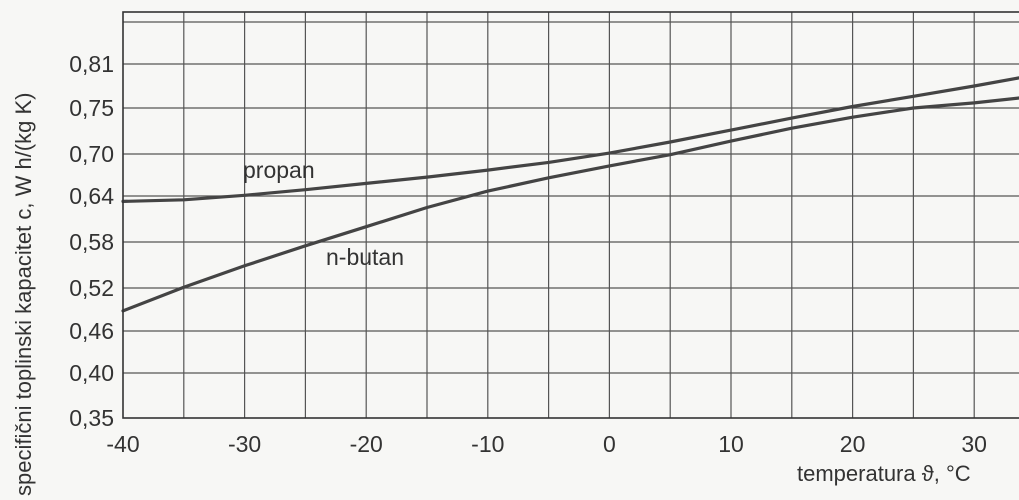 The height and width of the screenshot is (500, 1019). What do you see at coordinates (365, 257) in the screenshot?
I see `series-label-n-butan: n-butan` at bounding box center [365, 257].